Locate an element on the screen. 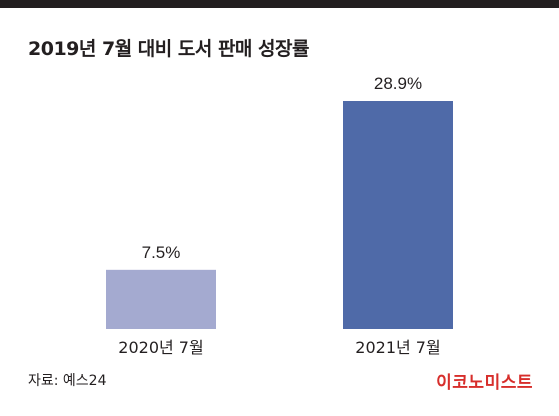 Image resolution: width=559 pixels, height=416 pixels. chart-title: 2019년 7월 대비 도서 판매 성장률 is located at coordinates (168, 49).